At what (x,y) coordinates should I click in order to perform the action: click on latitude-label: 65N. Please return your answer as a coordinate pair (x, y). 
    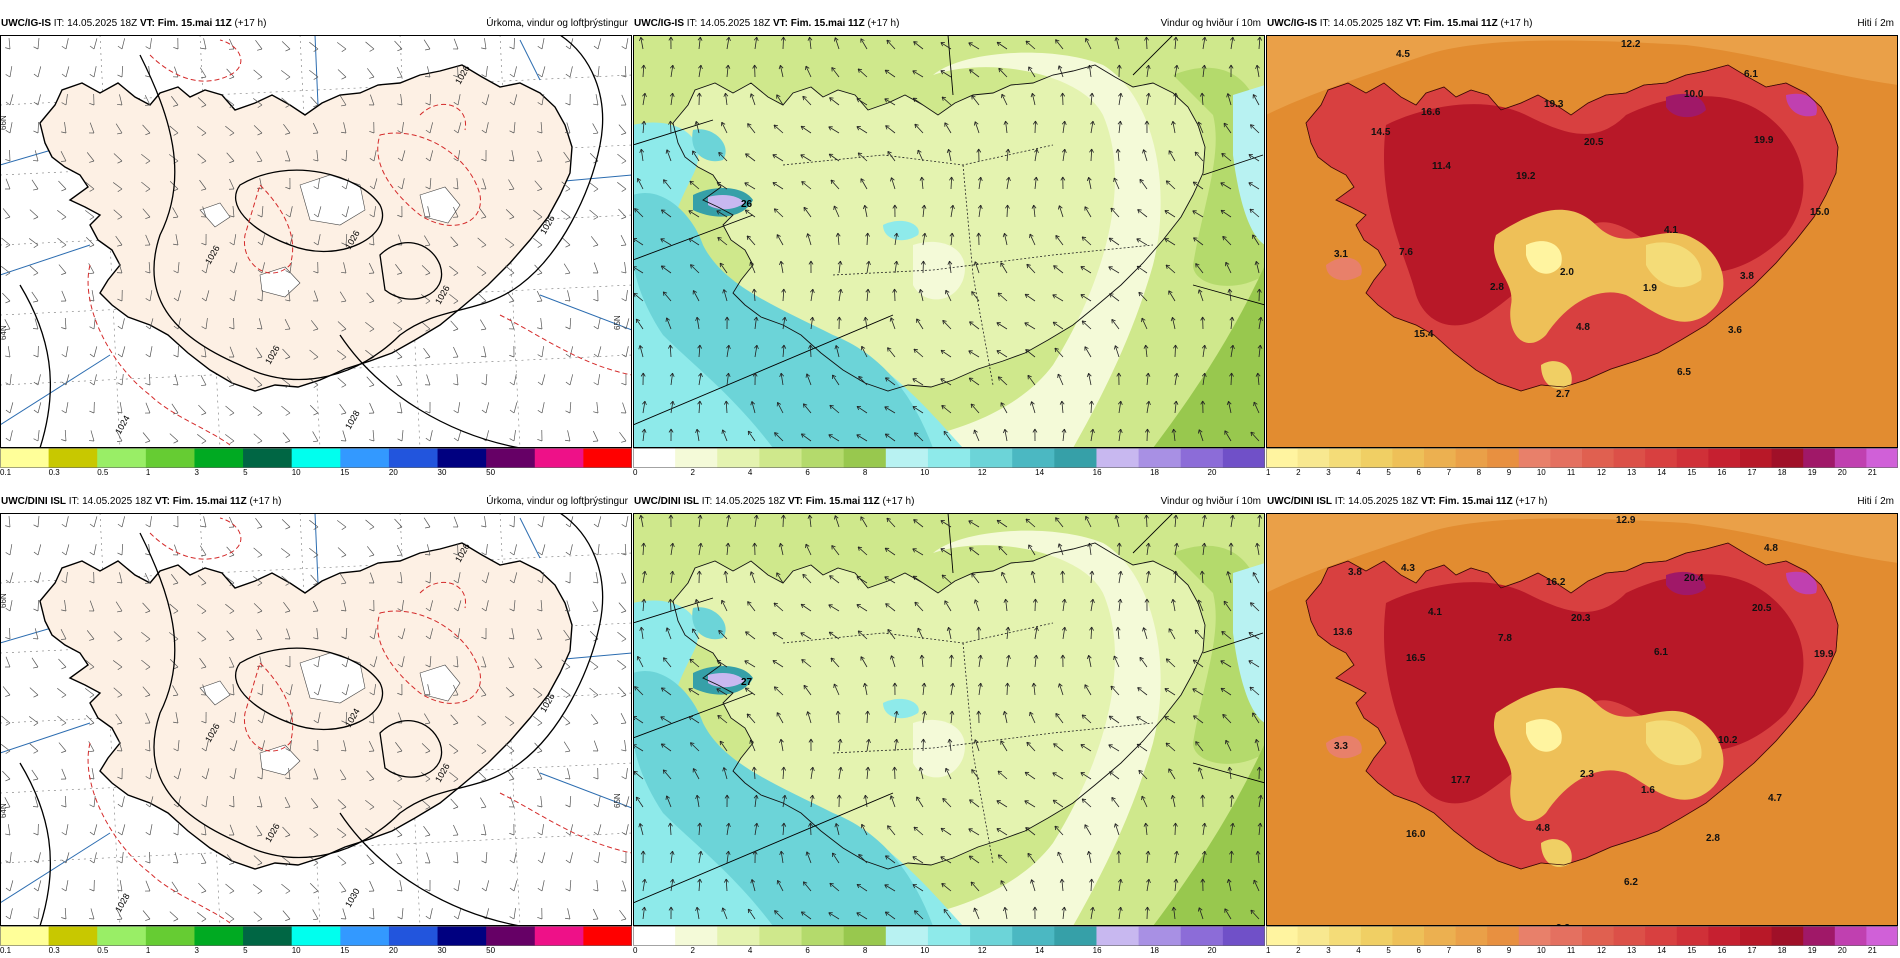
    Looking at the image, I should click on (617, 322).